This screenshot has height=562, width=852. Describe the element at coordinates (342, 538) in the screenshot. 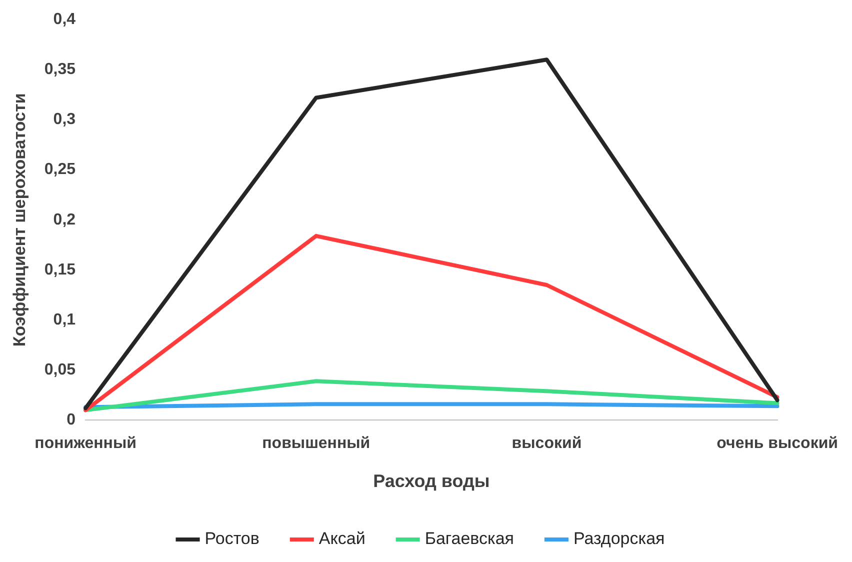

I see `legend-label: Аксай` at that location.